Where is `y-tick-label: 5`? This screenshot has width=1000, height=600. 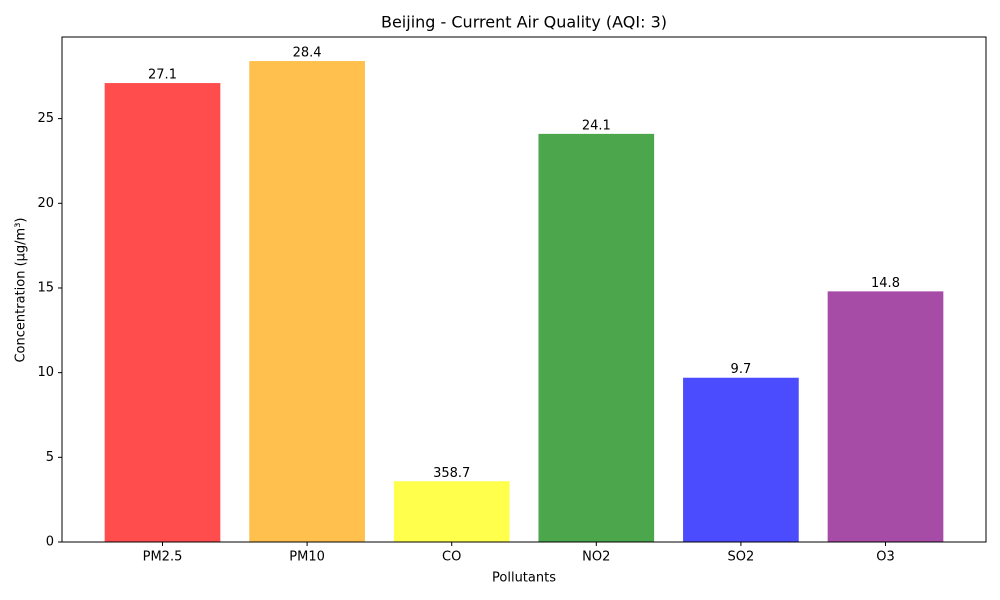
y-tick-label: 5 is located at coordinates (50, 457).